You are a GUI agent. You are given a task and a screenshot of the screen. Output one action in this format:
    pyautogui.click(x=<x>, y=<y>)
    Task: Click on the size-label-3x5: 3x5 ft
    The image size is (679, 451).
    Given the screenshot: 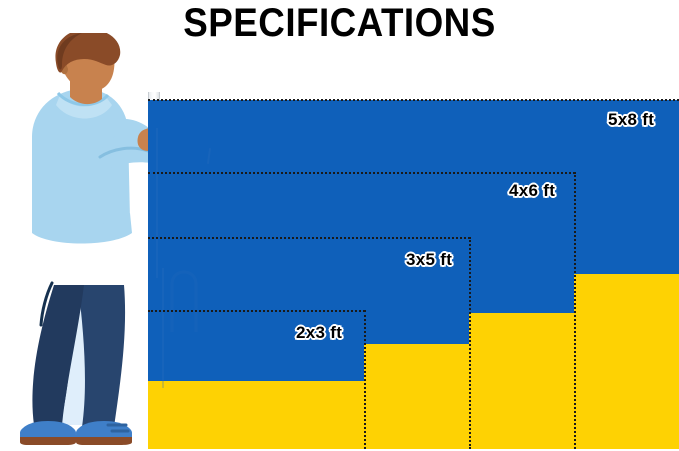 What is the action you would take?
    pyautogui.click(x=428, y=259)
    